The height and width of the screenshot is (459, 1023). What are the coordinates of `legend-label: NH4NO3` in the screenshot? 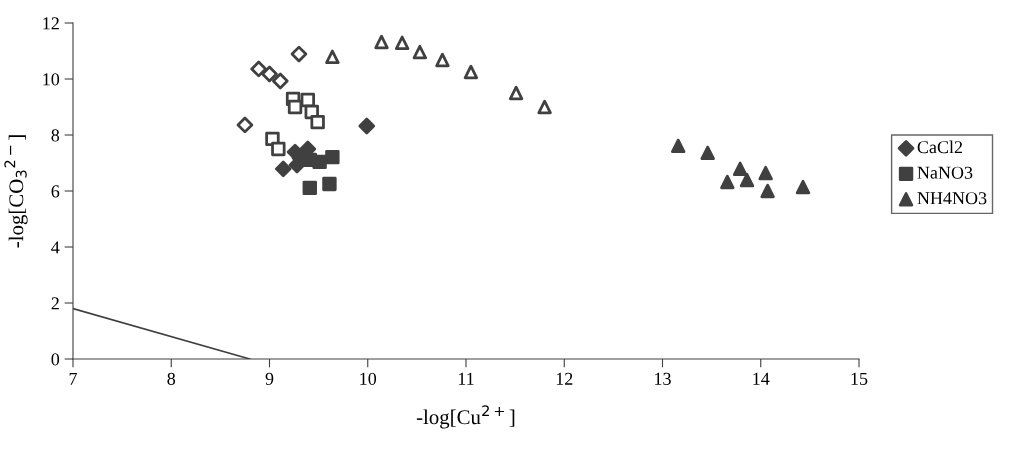 It's located at (952, 198).